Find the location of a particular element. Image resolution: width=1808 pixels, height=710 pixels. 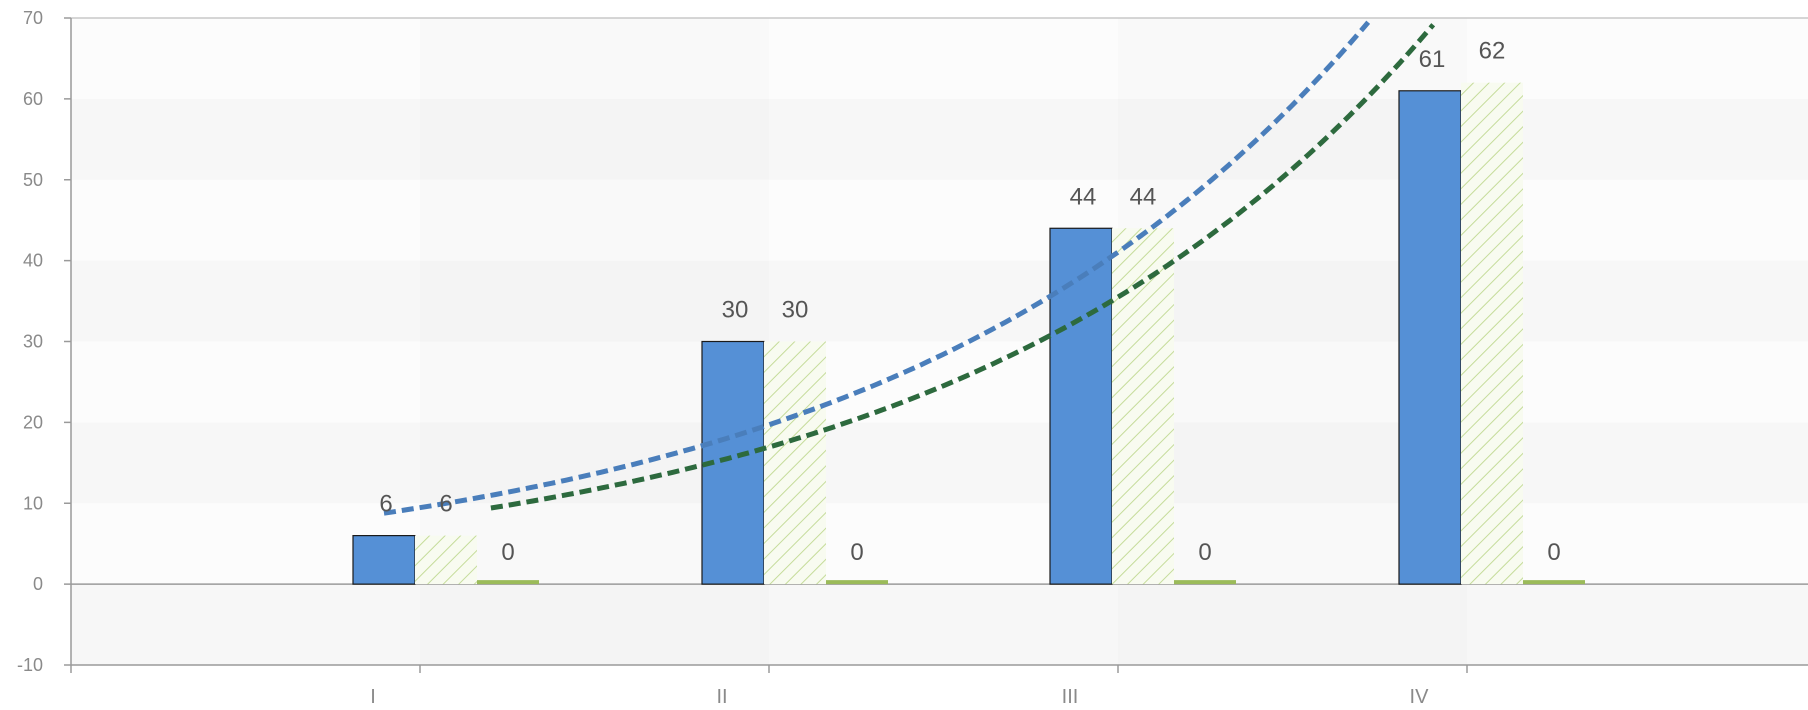

x-tick-label: IV is located at coordinates (1420, 697).